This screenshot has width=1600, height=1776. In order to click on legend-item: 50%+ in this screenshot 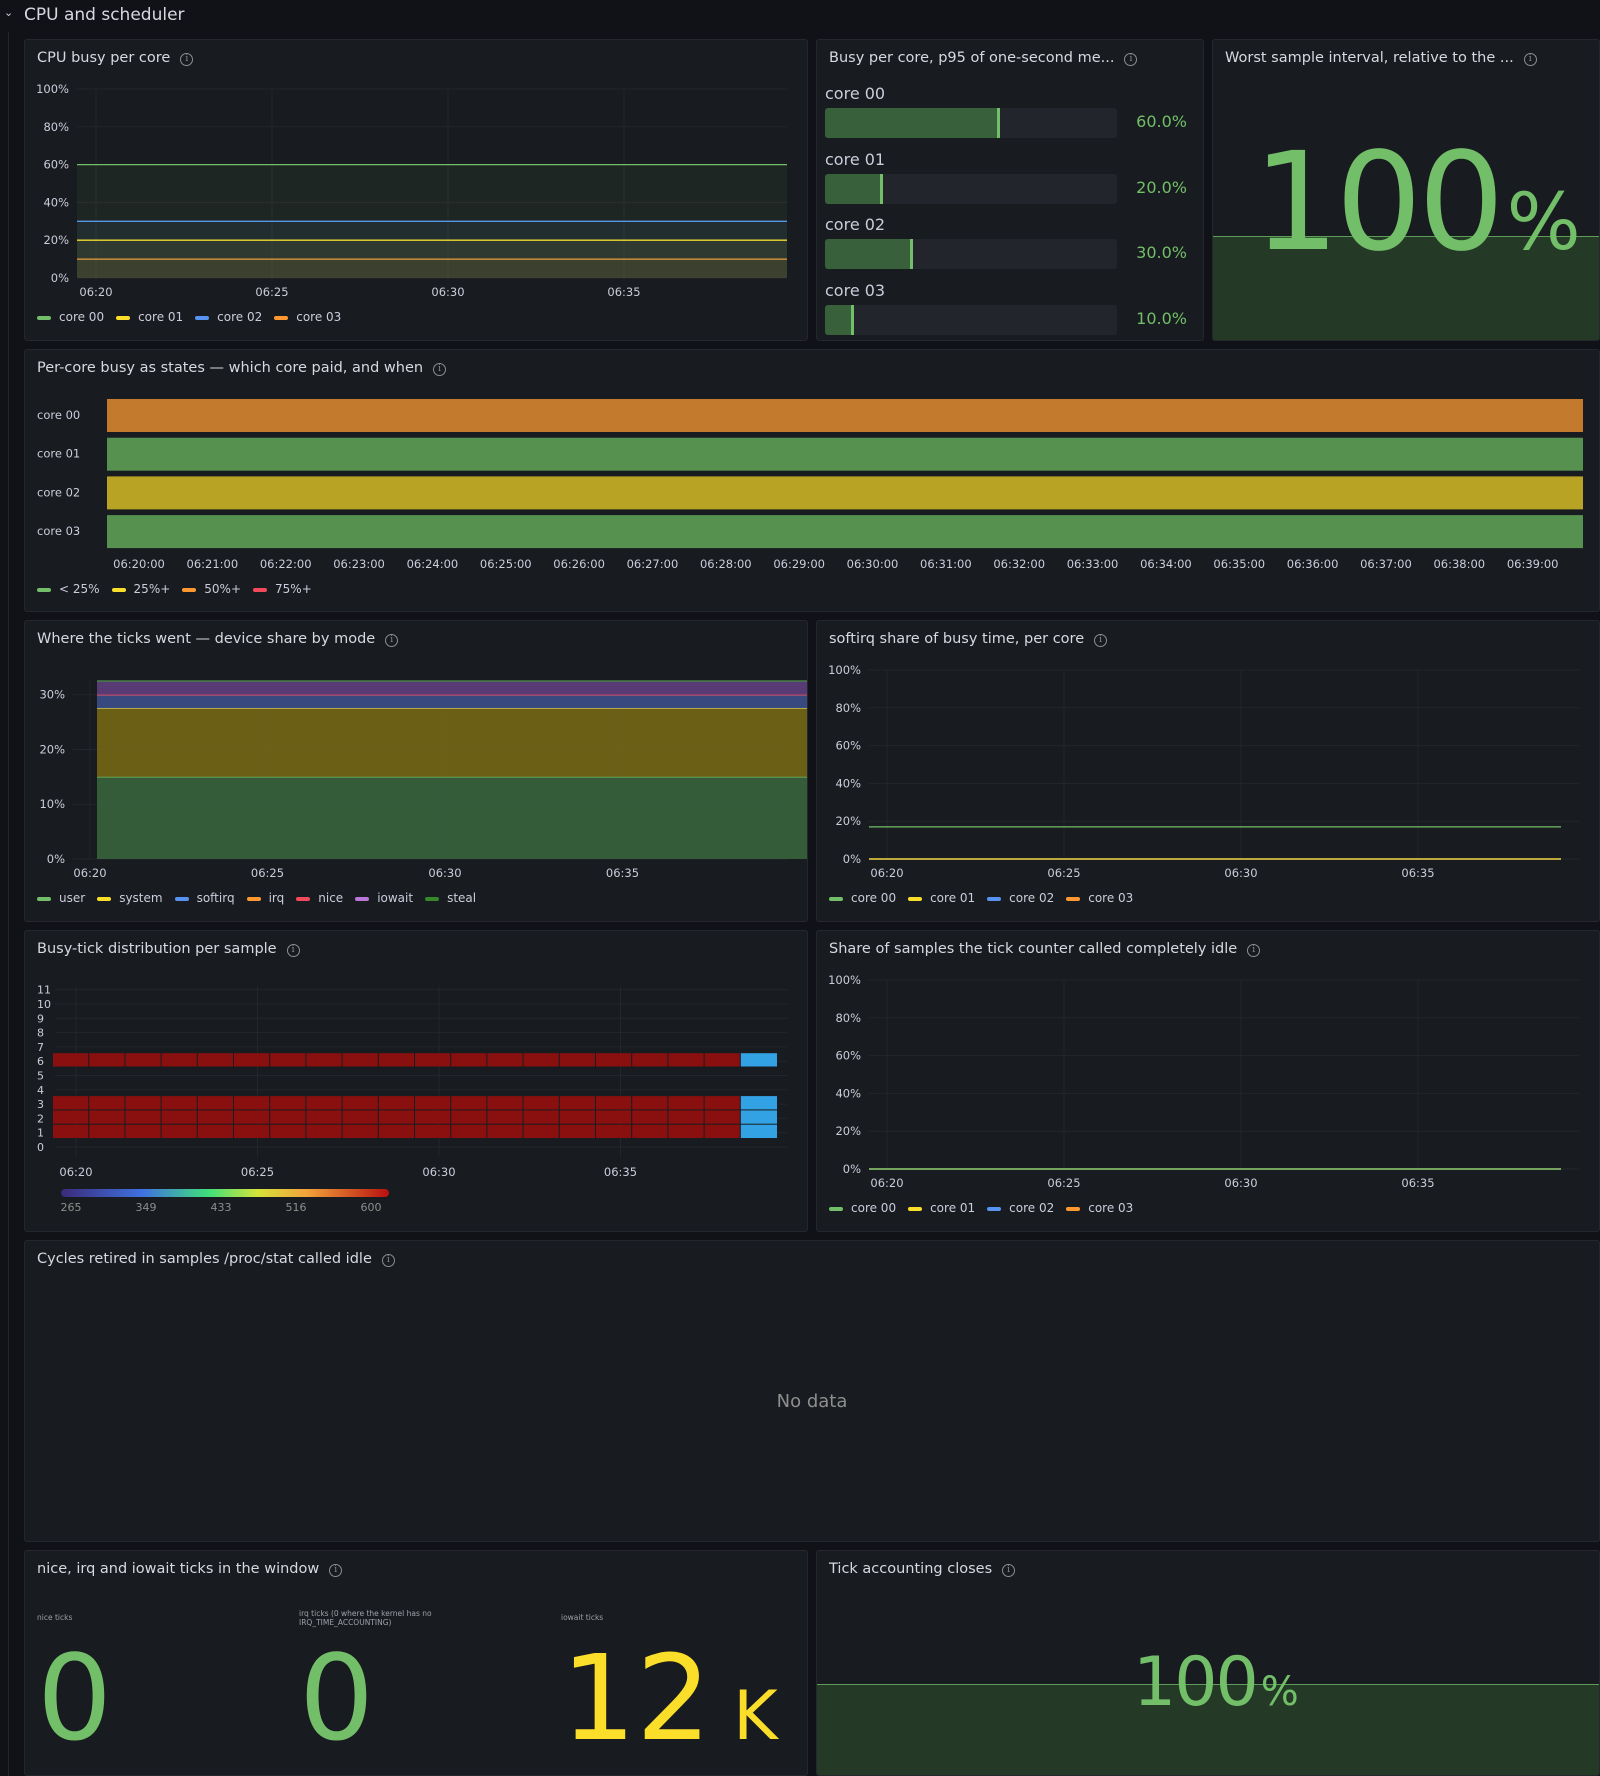, I will do `click(211, 589)`.